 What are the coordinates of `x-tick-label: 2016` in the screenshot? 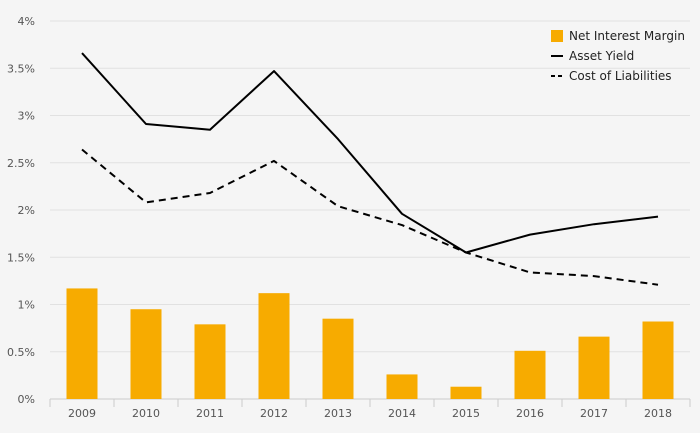 It's located at (530, 413).